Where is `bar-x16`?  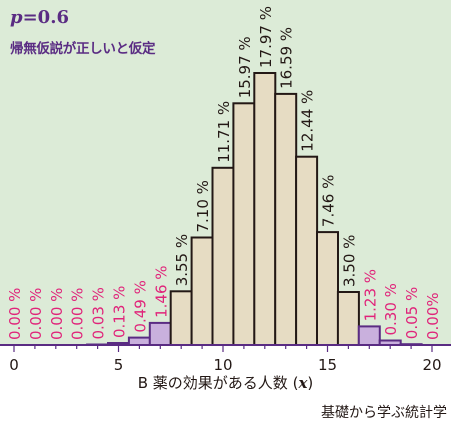
bar-x16 is located at coordinates (348, 318).